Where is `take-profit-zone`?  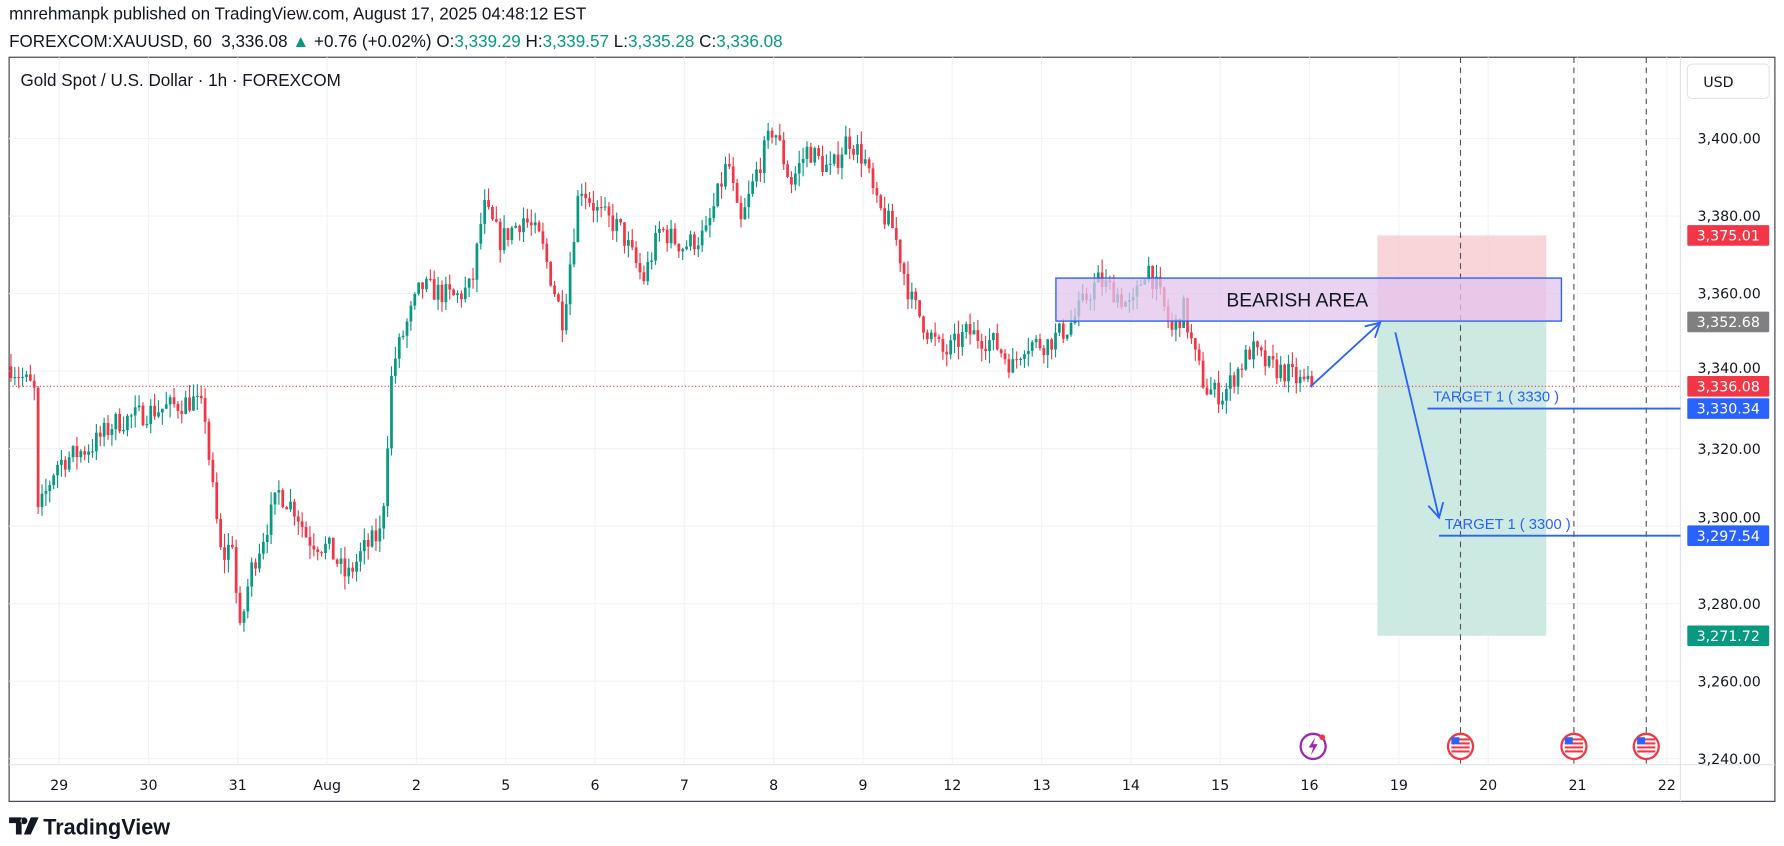 take-profit-zone is located at coordinates (1462, 478).